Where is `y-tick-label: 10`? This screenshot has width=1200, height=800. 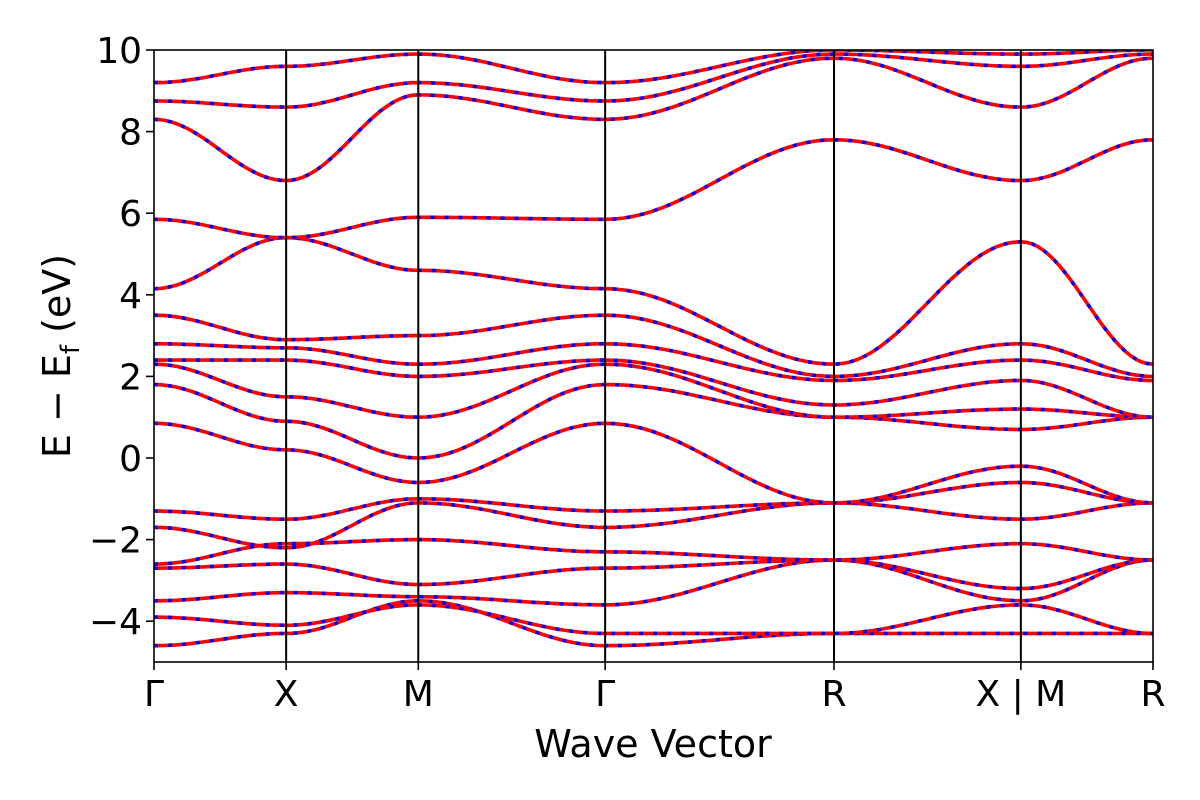 y-tick-label: 10 is located at coordinates (119, 51).